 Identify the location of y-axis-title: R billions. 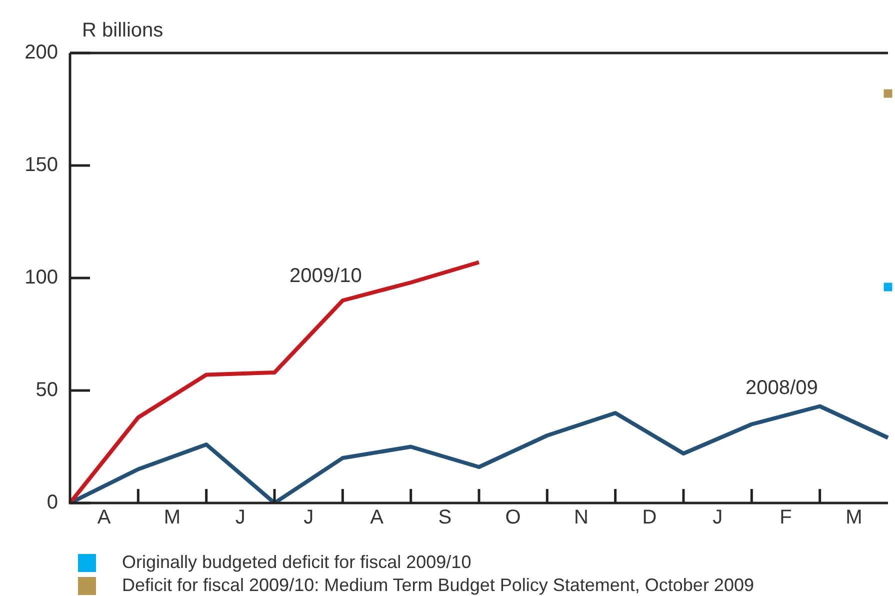
(123, 31).